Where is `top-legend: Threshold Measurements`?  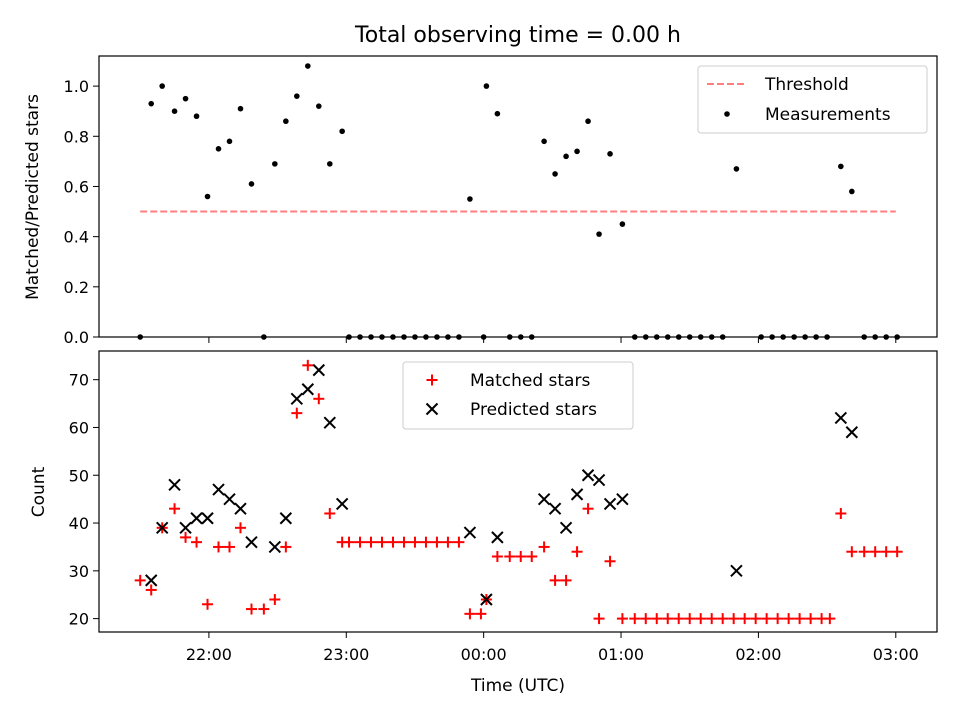 top-legend: Threshold Measurements is located at coordinates (812, 99).